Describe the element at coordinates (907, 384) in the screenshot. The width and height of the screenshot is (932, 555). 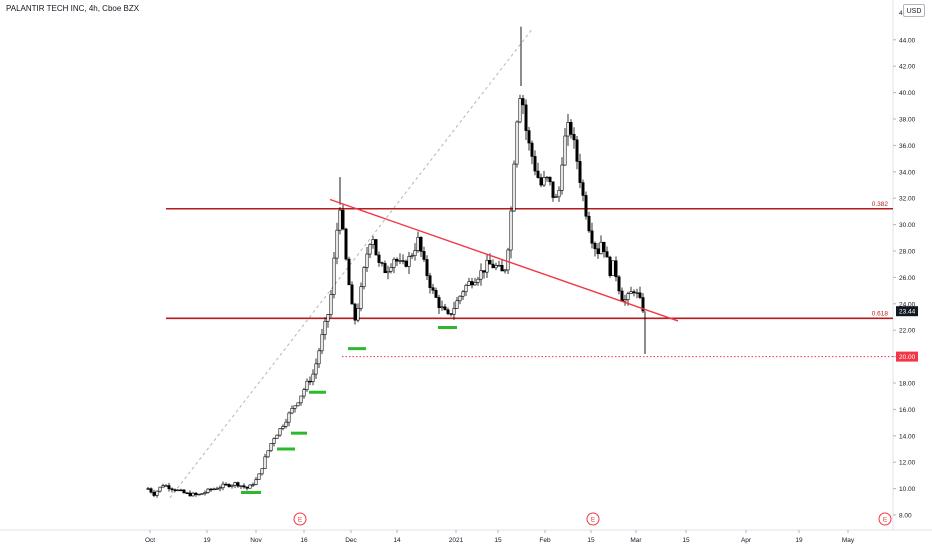
I see `y-tick-label: 18.00` at that location.